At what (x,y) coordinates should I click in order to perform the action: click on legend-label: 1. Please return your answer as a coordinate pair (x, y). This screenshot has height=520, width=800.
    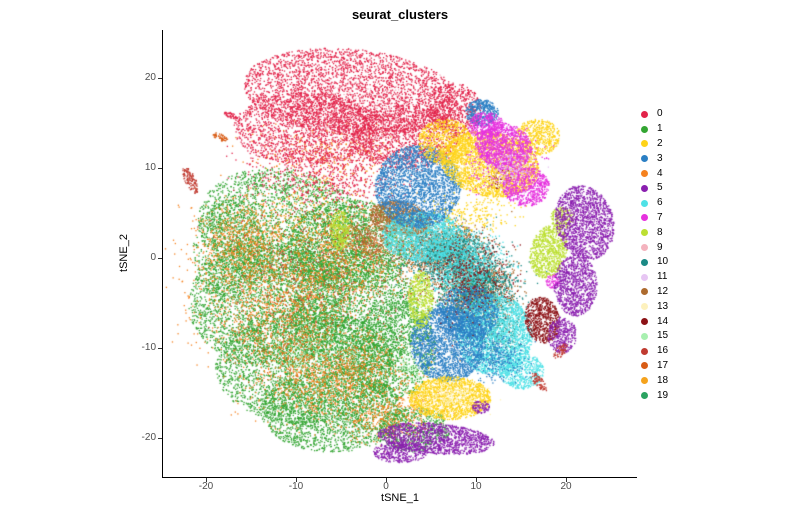
    Looking at the image, I should click on (660, 129).